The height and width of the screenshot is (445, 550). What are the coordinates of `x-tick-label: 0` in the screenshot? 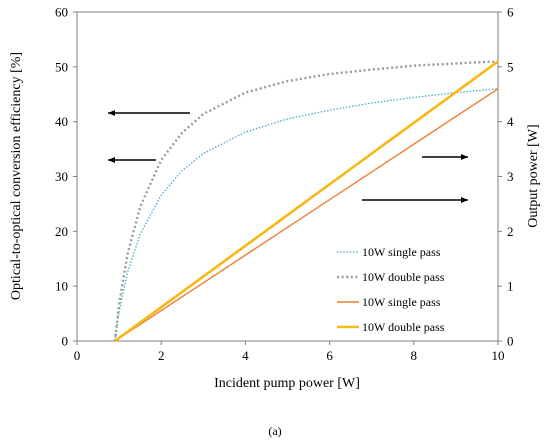 It's located at (77, 355).